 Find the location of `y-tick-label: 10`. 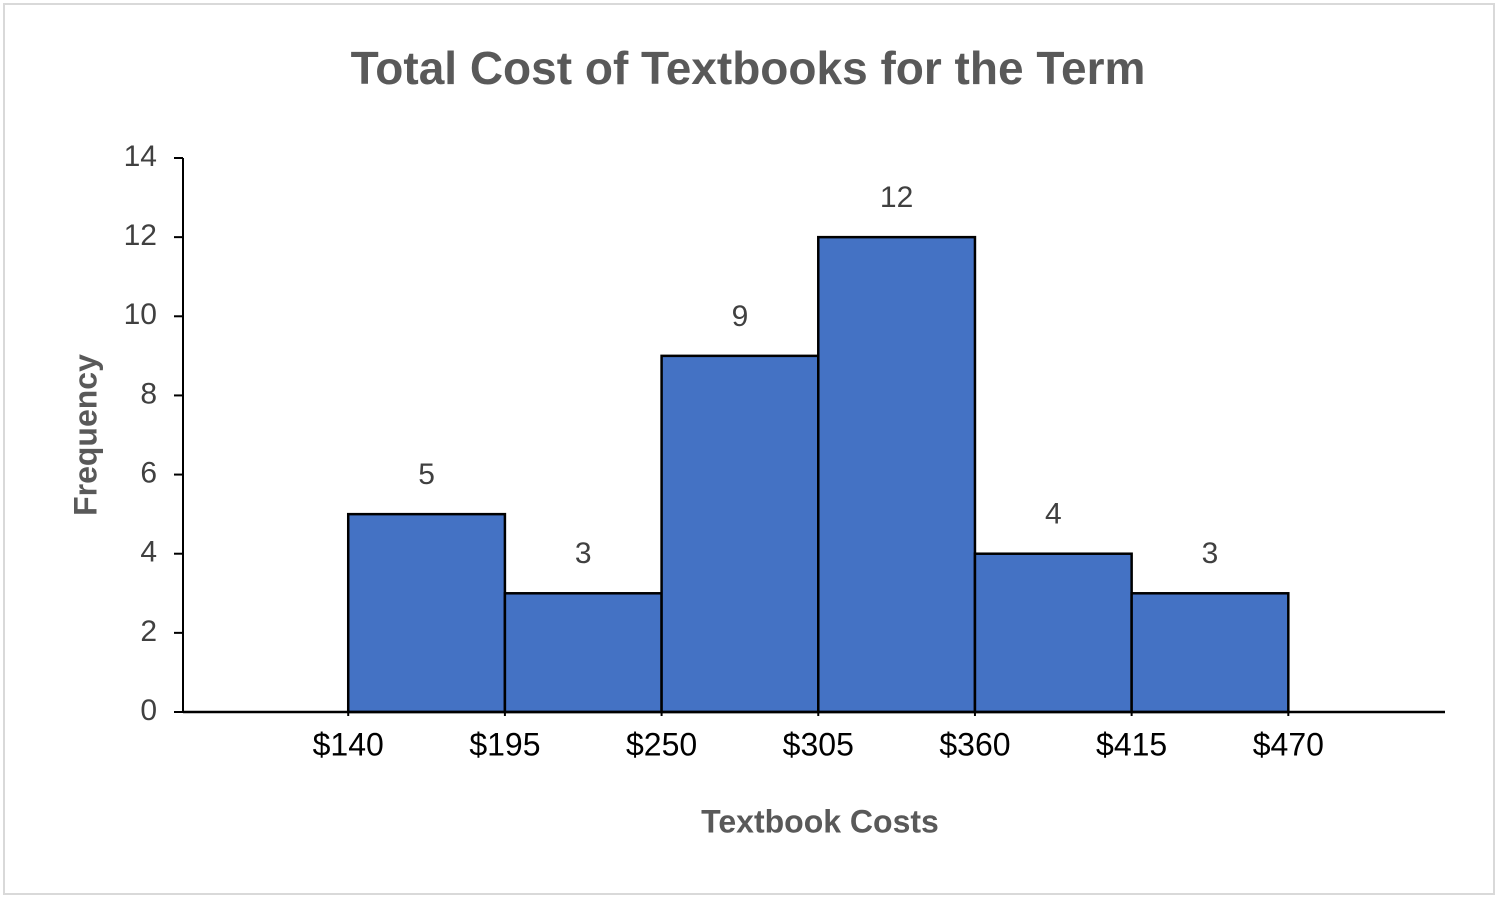

y-tick-label: 10 is located at coordinates (140, 314).